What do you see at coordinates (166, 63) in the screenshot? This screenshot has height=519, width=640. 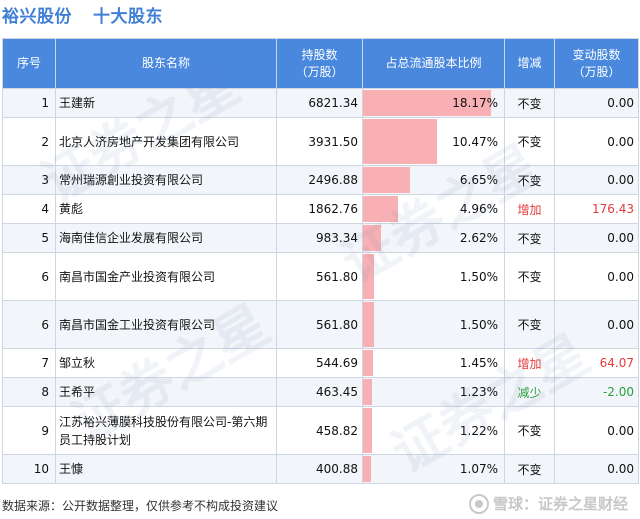 I see `header-name: 股东名称` at bounding box center [166, 63].